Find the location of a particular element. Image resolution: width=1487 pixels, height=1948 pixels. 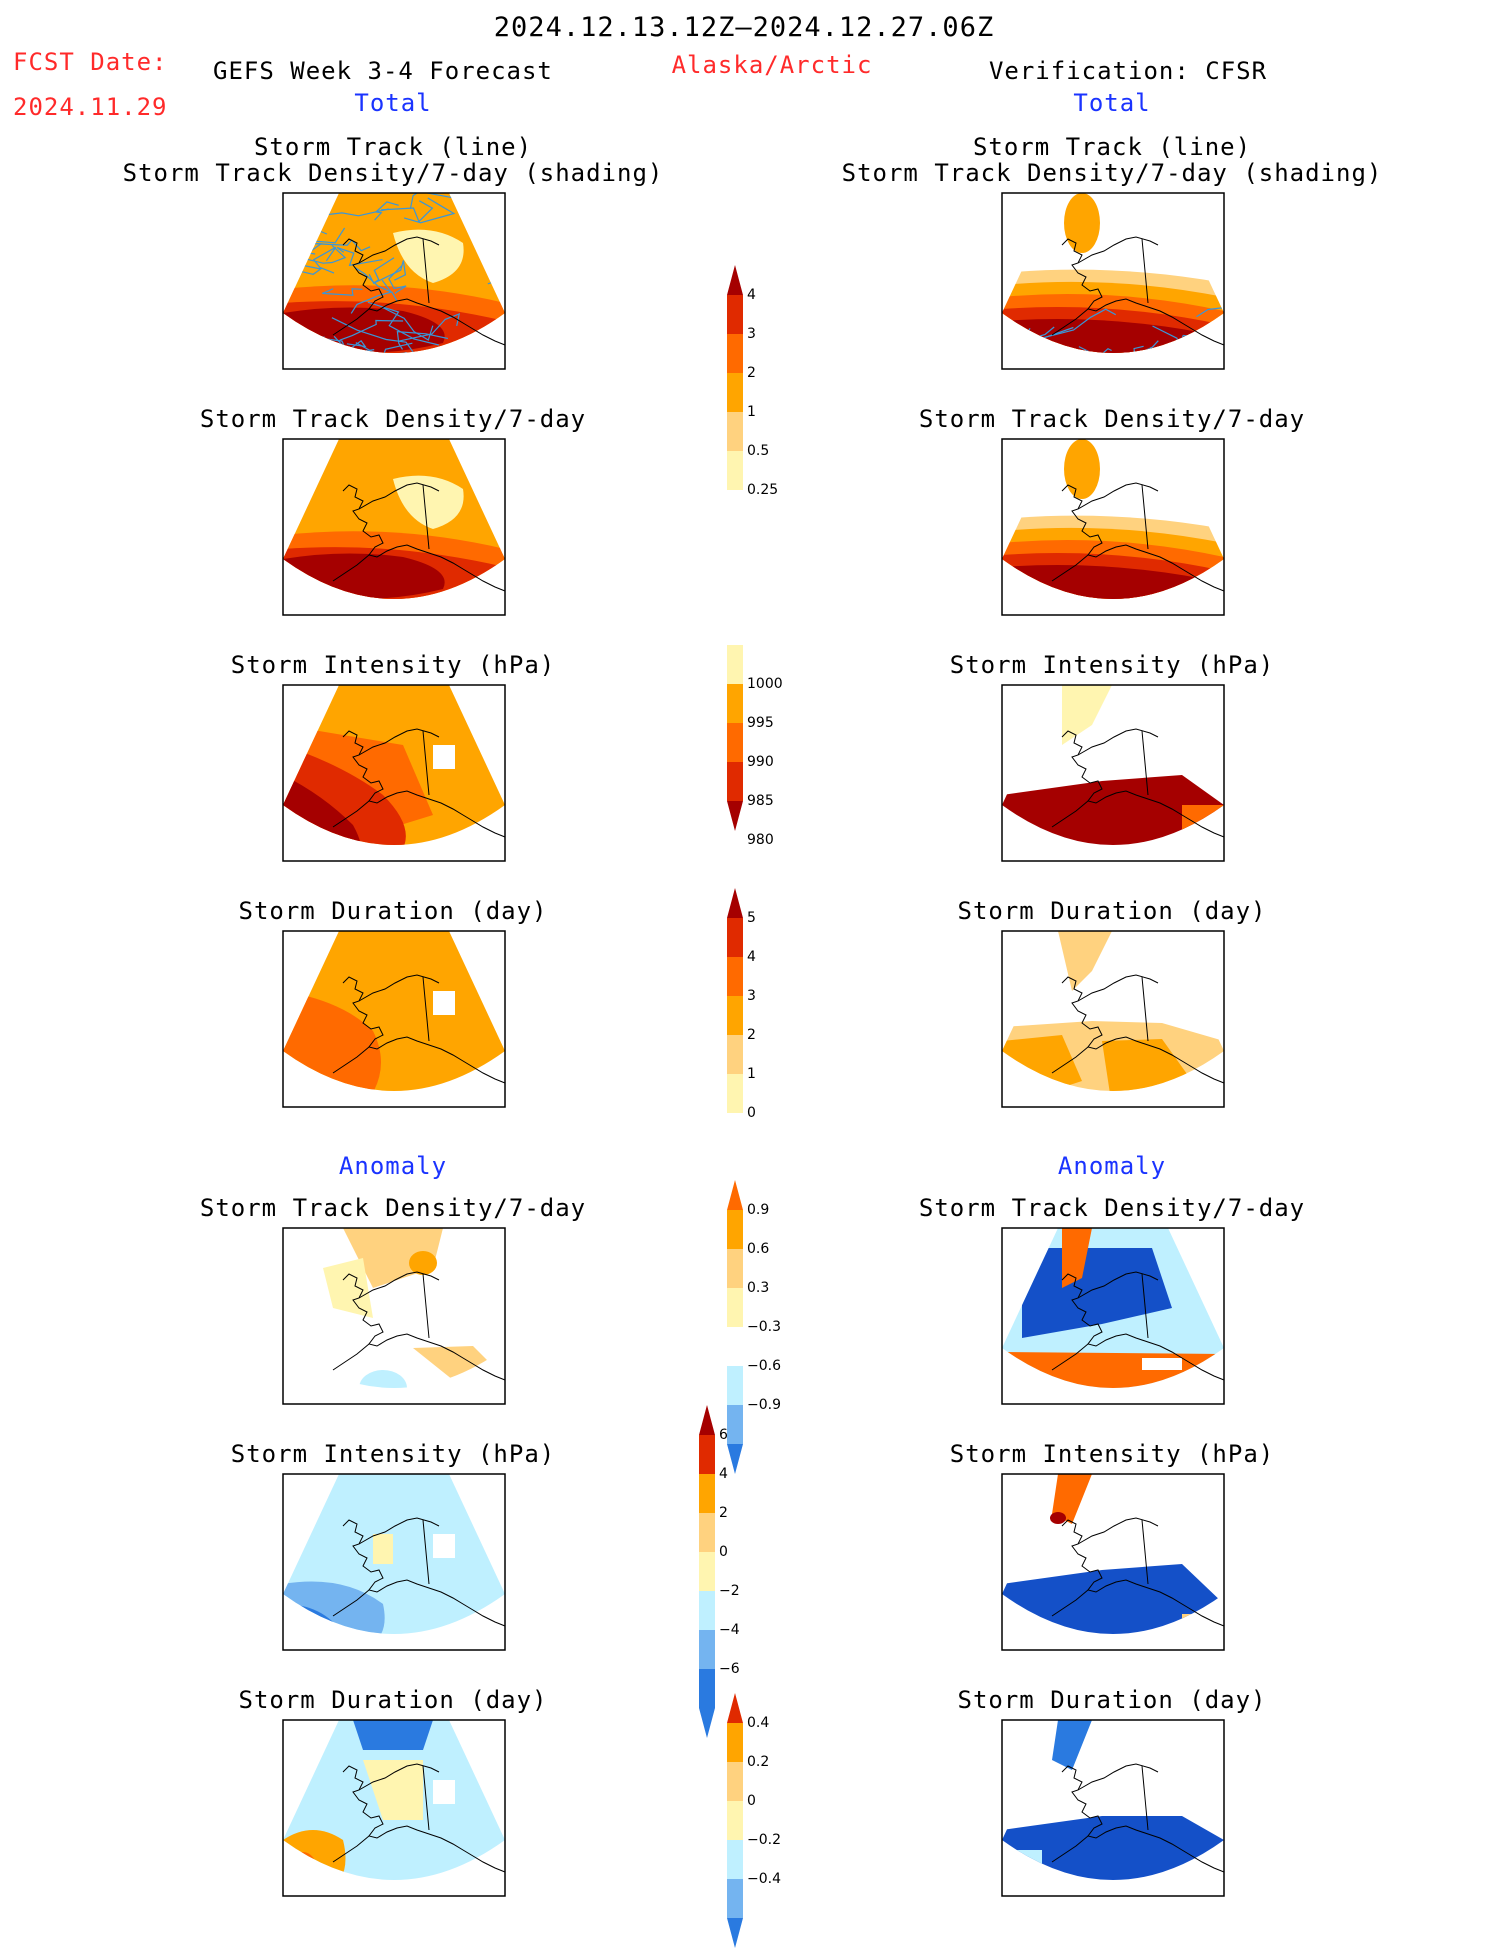

colorbar-arrow-bottom is located at coordinates (735, 1933).